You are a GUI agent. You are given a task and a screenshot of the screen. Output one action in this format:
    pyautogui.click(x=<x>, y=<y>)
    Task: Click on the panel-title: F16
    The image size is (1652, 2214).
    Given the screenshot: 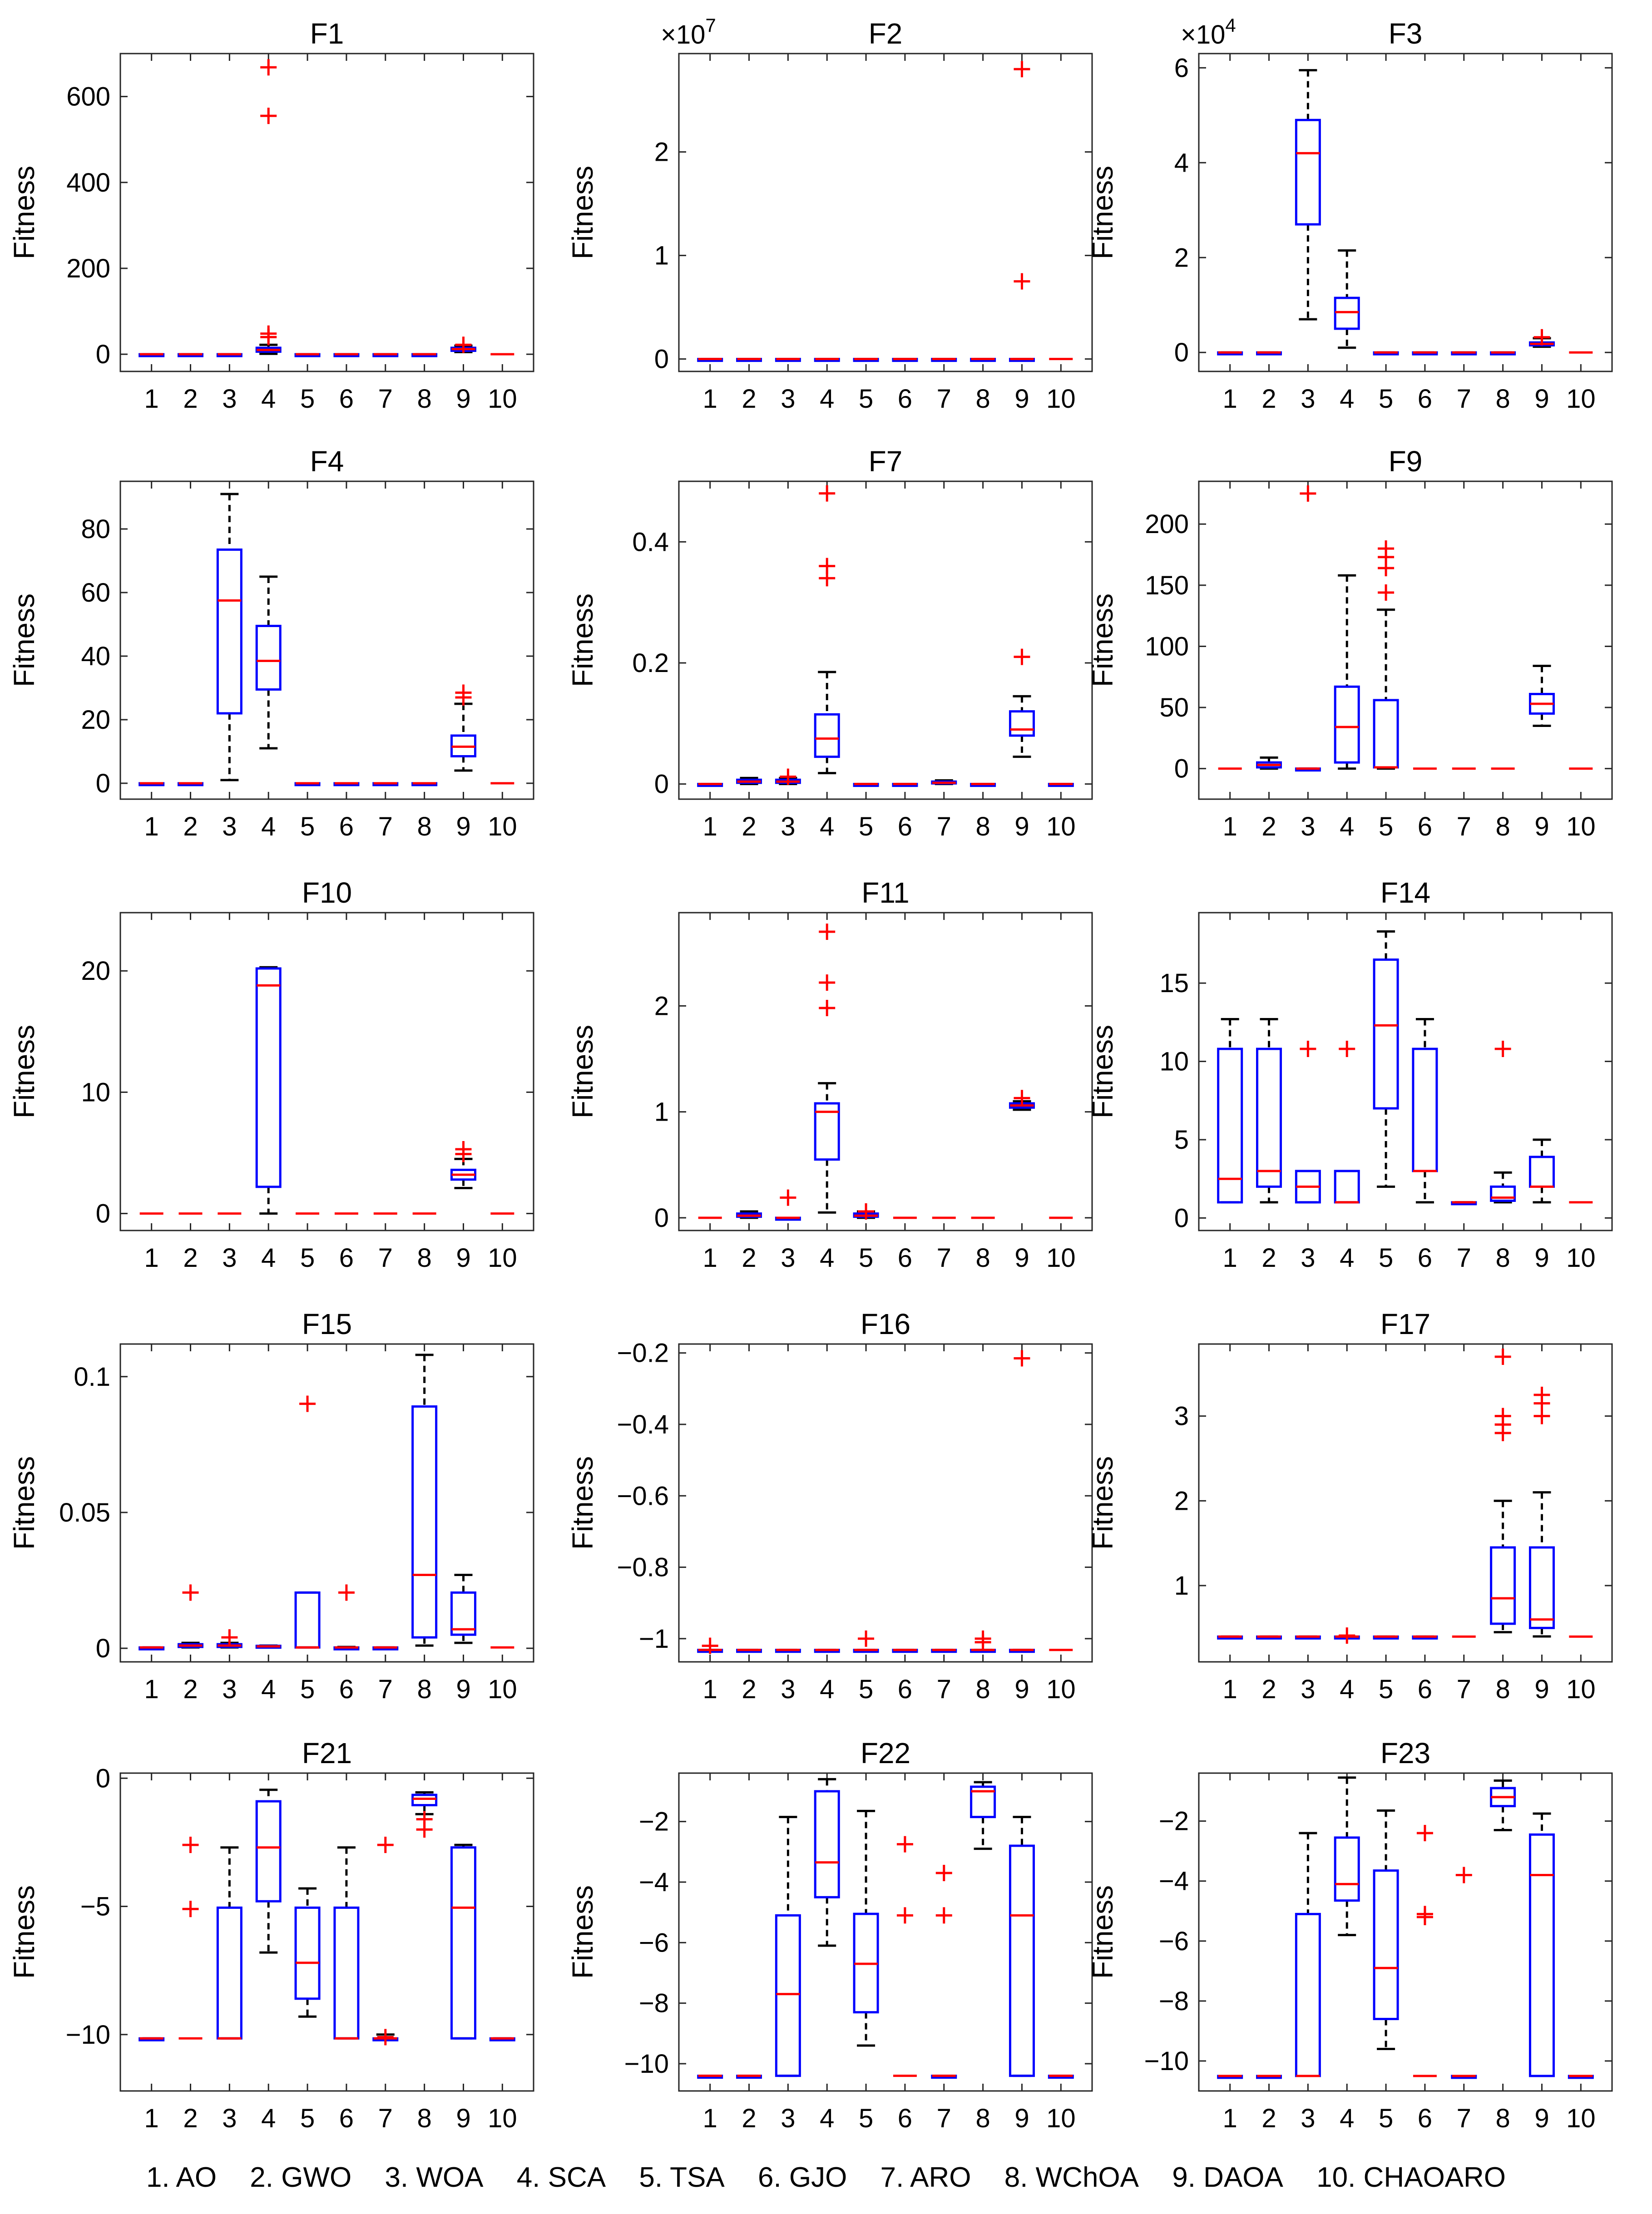 What is the action you would take?
    pyautogui.click(x=885, y=1324)
    